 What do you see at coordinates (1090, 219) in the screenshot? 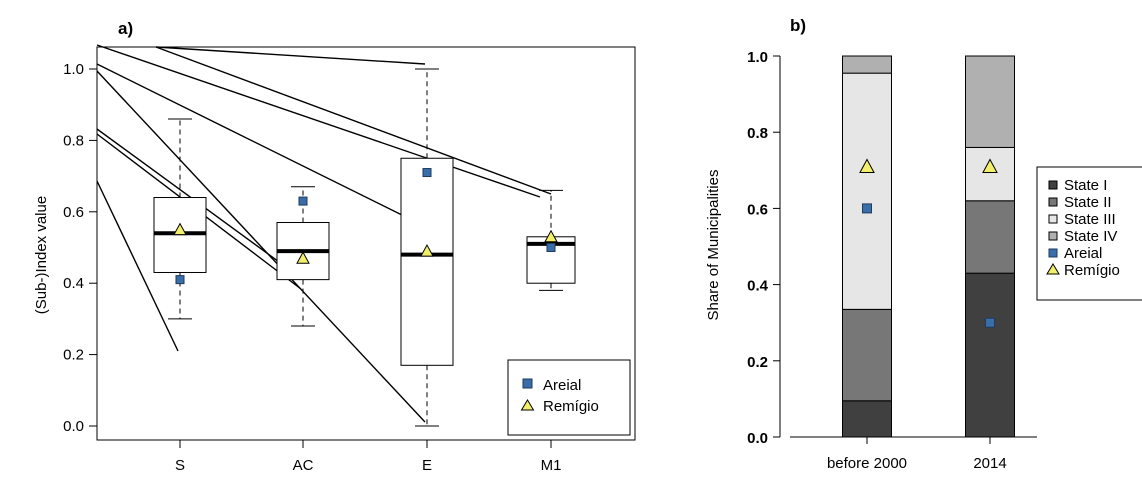
I see `panel-b-legend-label: State III` at bounding box center [1090, 219].